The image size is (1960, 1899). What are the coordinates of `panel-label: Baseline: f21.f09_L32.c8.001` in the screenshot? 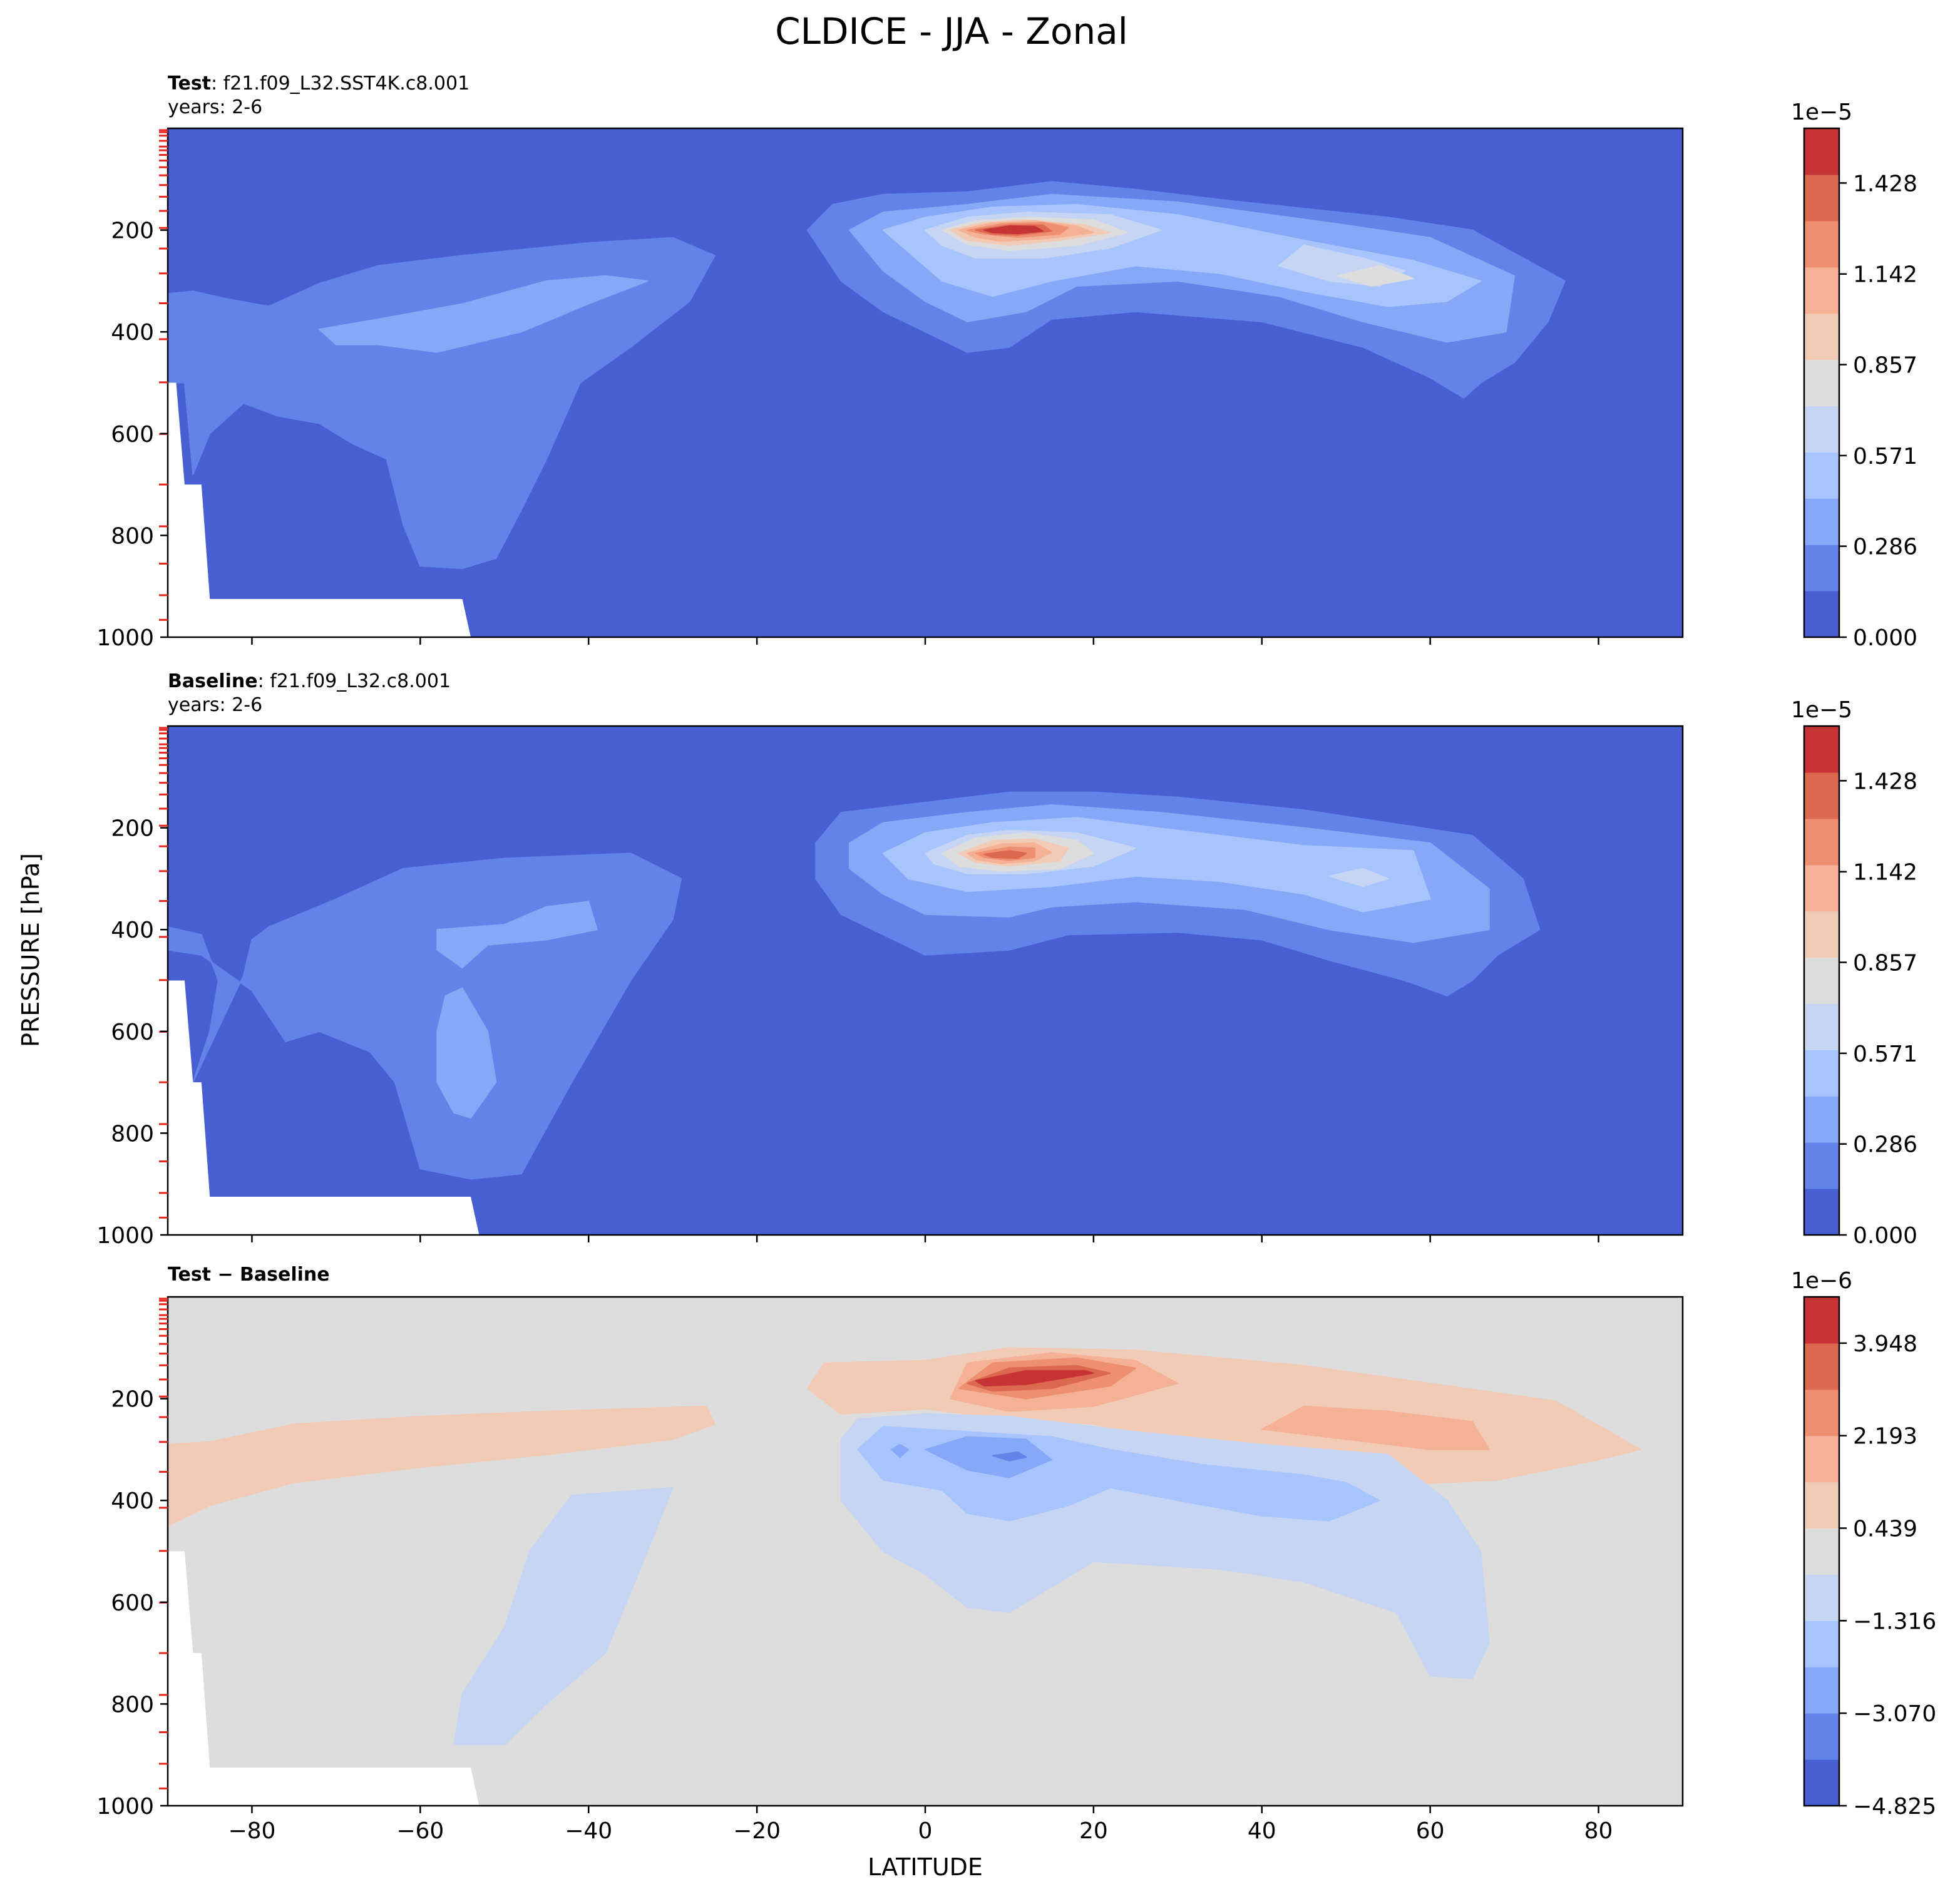 It's located at (309, 681).